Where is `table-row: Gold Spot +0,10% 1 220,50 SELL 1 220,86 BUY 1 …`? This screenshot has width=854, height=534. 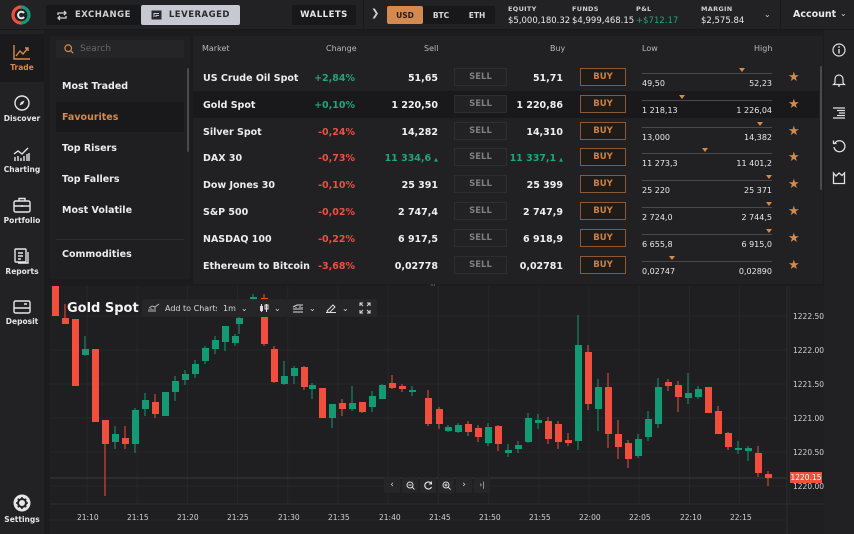 table-row: Gold Spot +0,10% 1 220,50 SELL 1 220,86 BUY 1 … is located at coordinates (506, 104).